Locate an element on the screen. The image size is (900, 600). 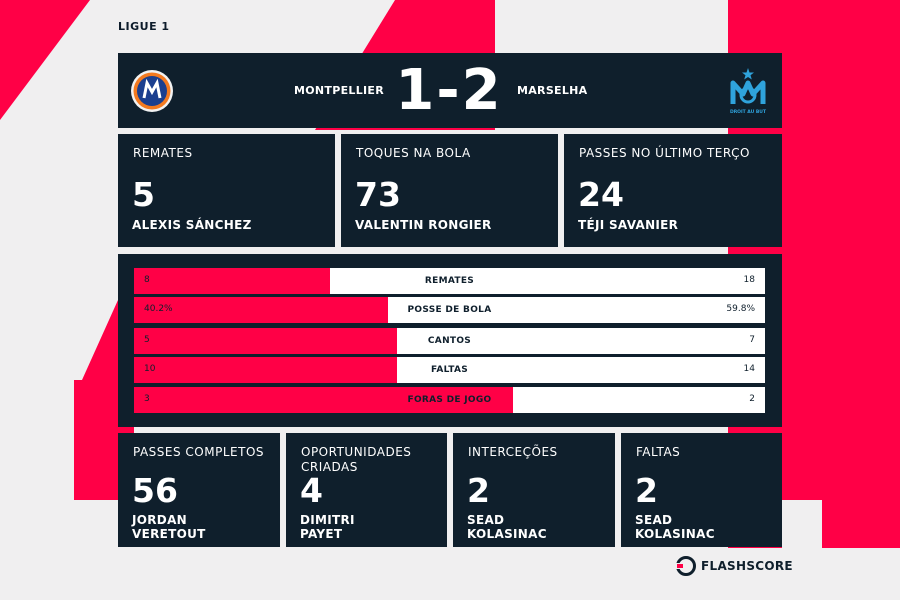
comparison-row: 8 REMATES 18 is located at coordinates (449, 281).